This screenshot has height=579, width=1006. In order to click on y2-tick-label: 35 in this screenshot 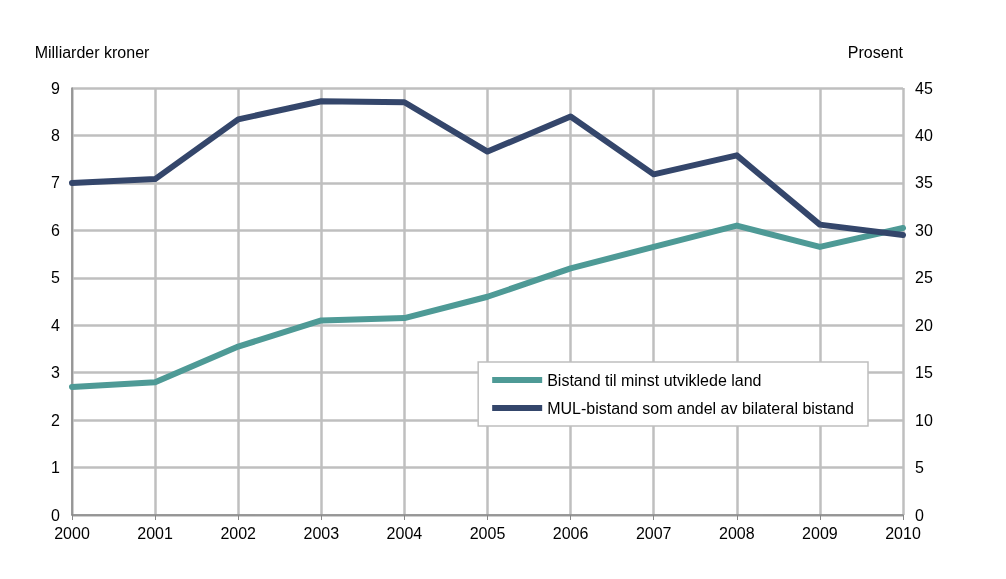, I will do `click(924, 183)`.